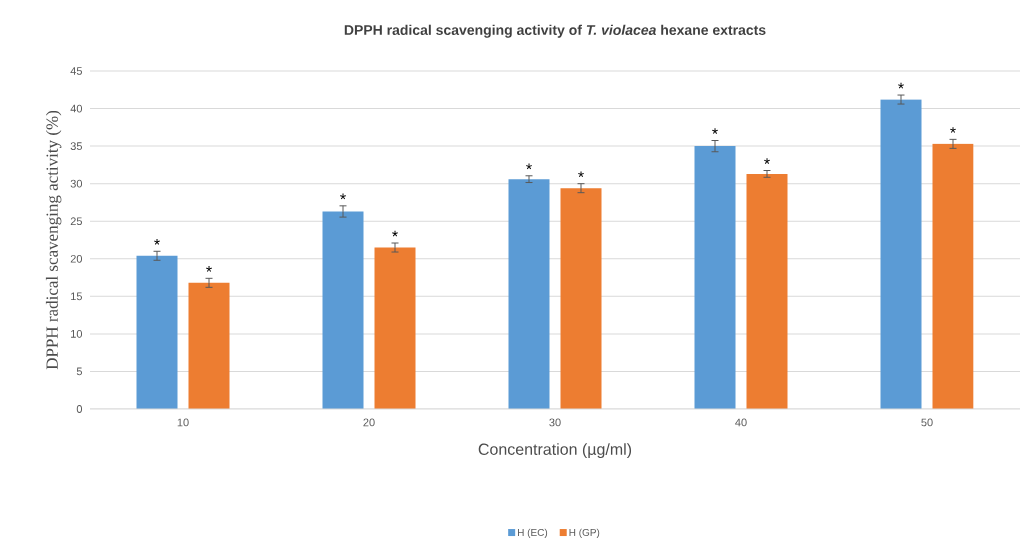  Describe the element at coordinates (555, 422) in the screenshot. I see `x-tick-label: 30` at that location.